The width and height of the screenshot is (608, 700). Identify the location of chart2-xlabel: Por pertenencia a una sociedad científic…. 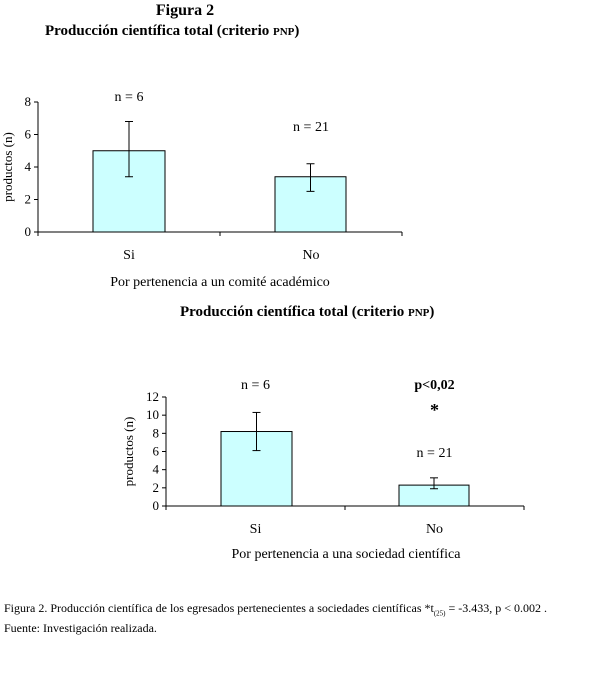
(347, 554).